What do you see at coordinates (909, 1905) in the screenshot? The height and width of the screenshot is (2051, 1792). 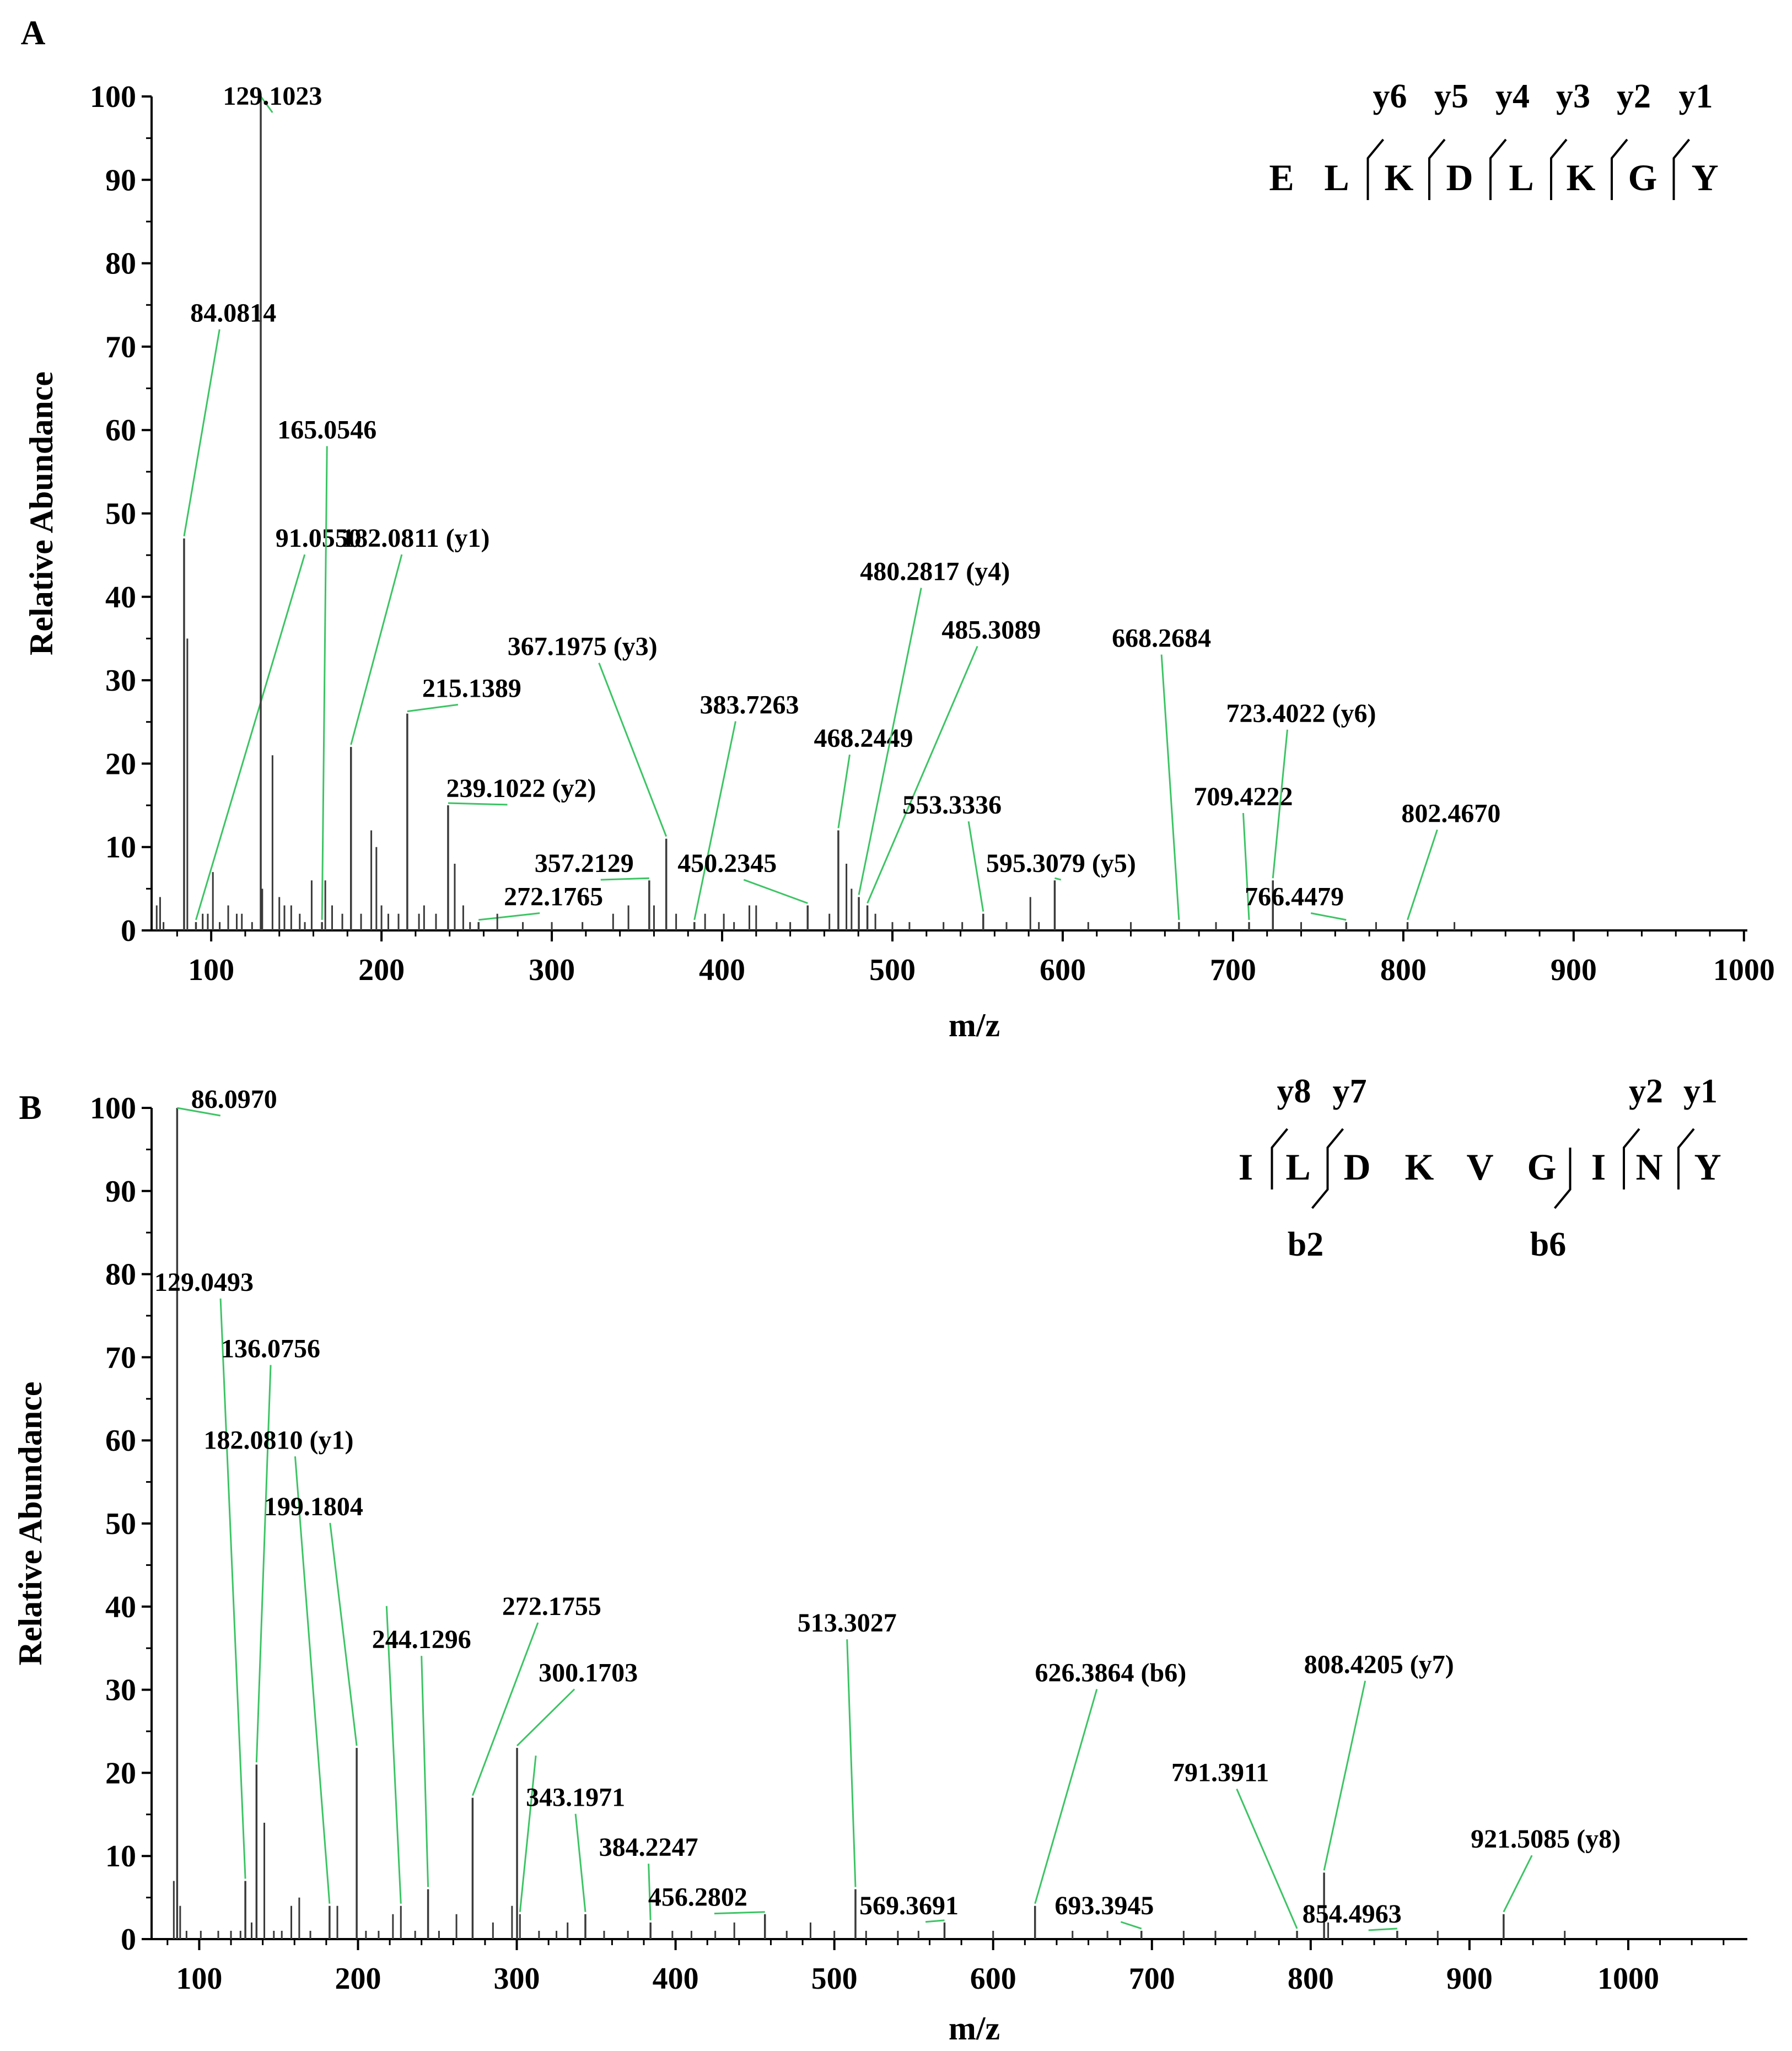 I see `peak-label: 569.3691` at bounding box center [909, 1905].